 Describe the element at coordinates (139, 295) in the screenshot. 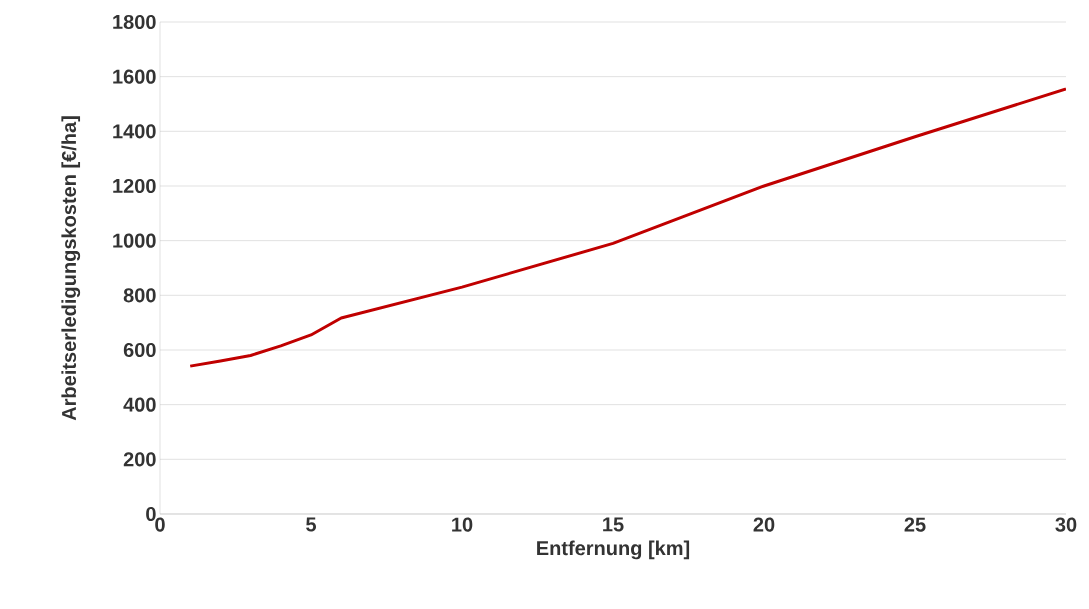

I see `y-tick-label: 800` at that location.